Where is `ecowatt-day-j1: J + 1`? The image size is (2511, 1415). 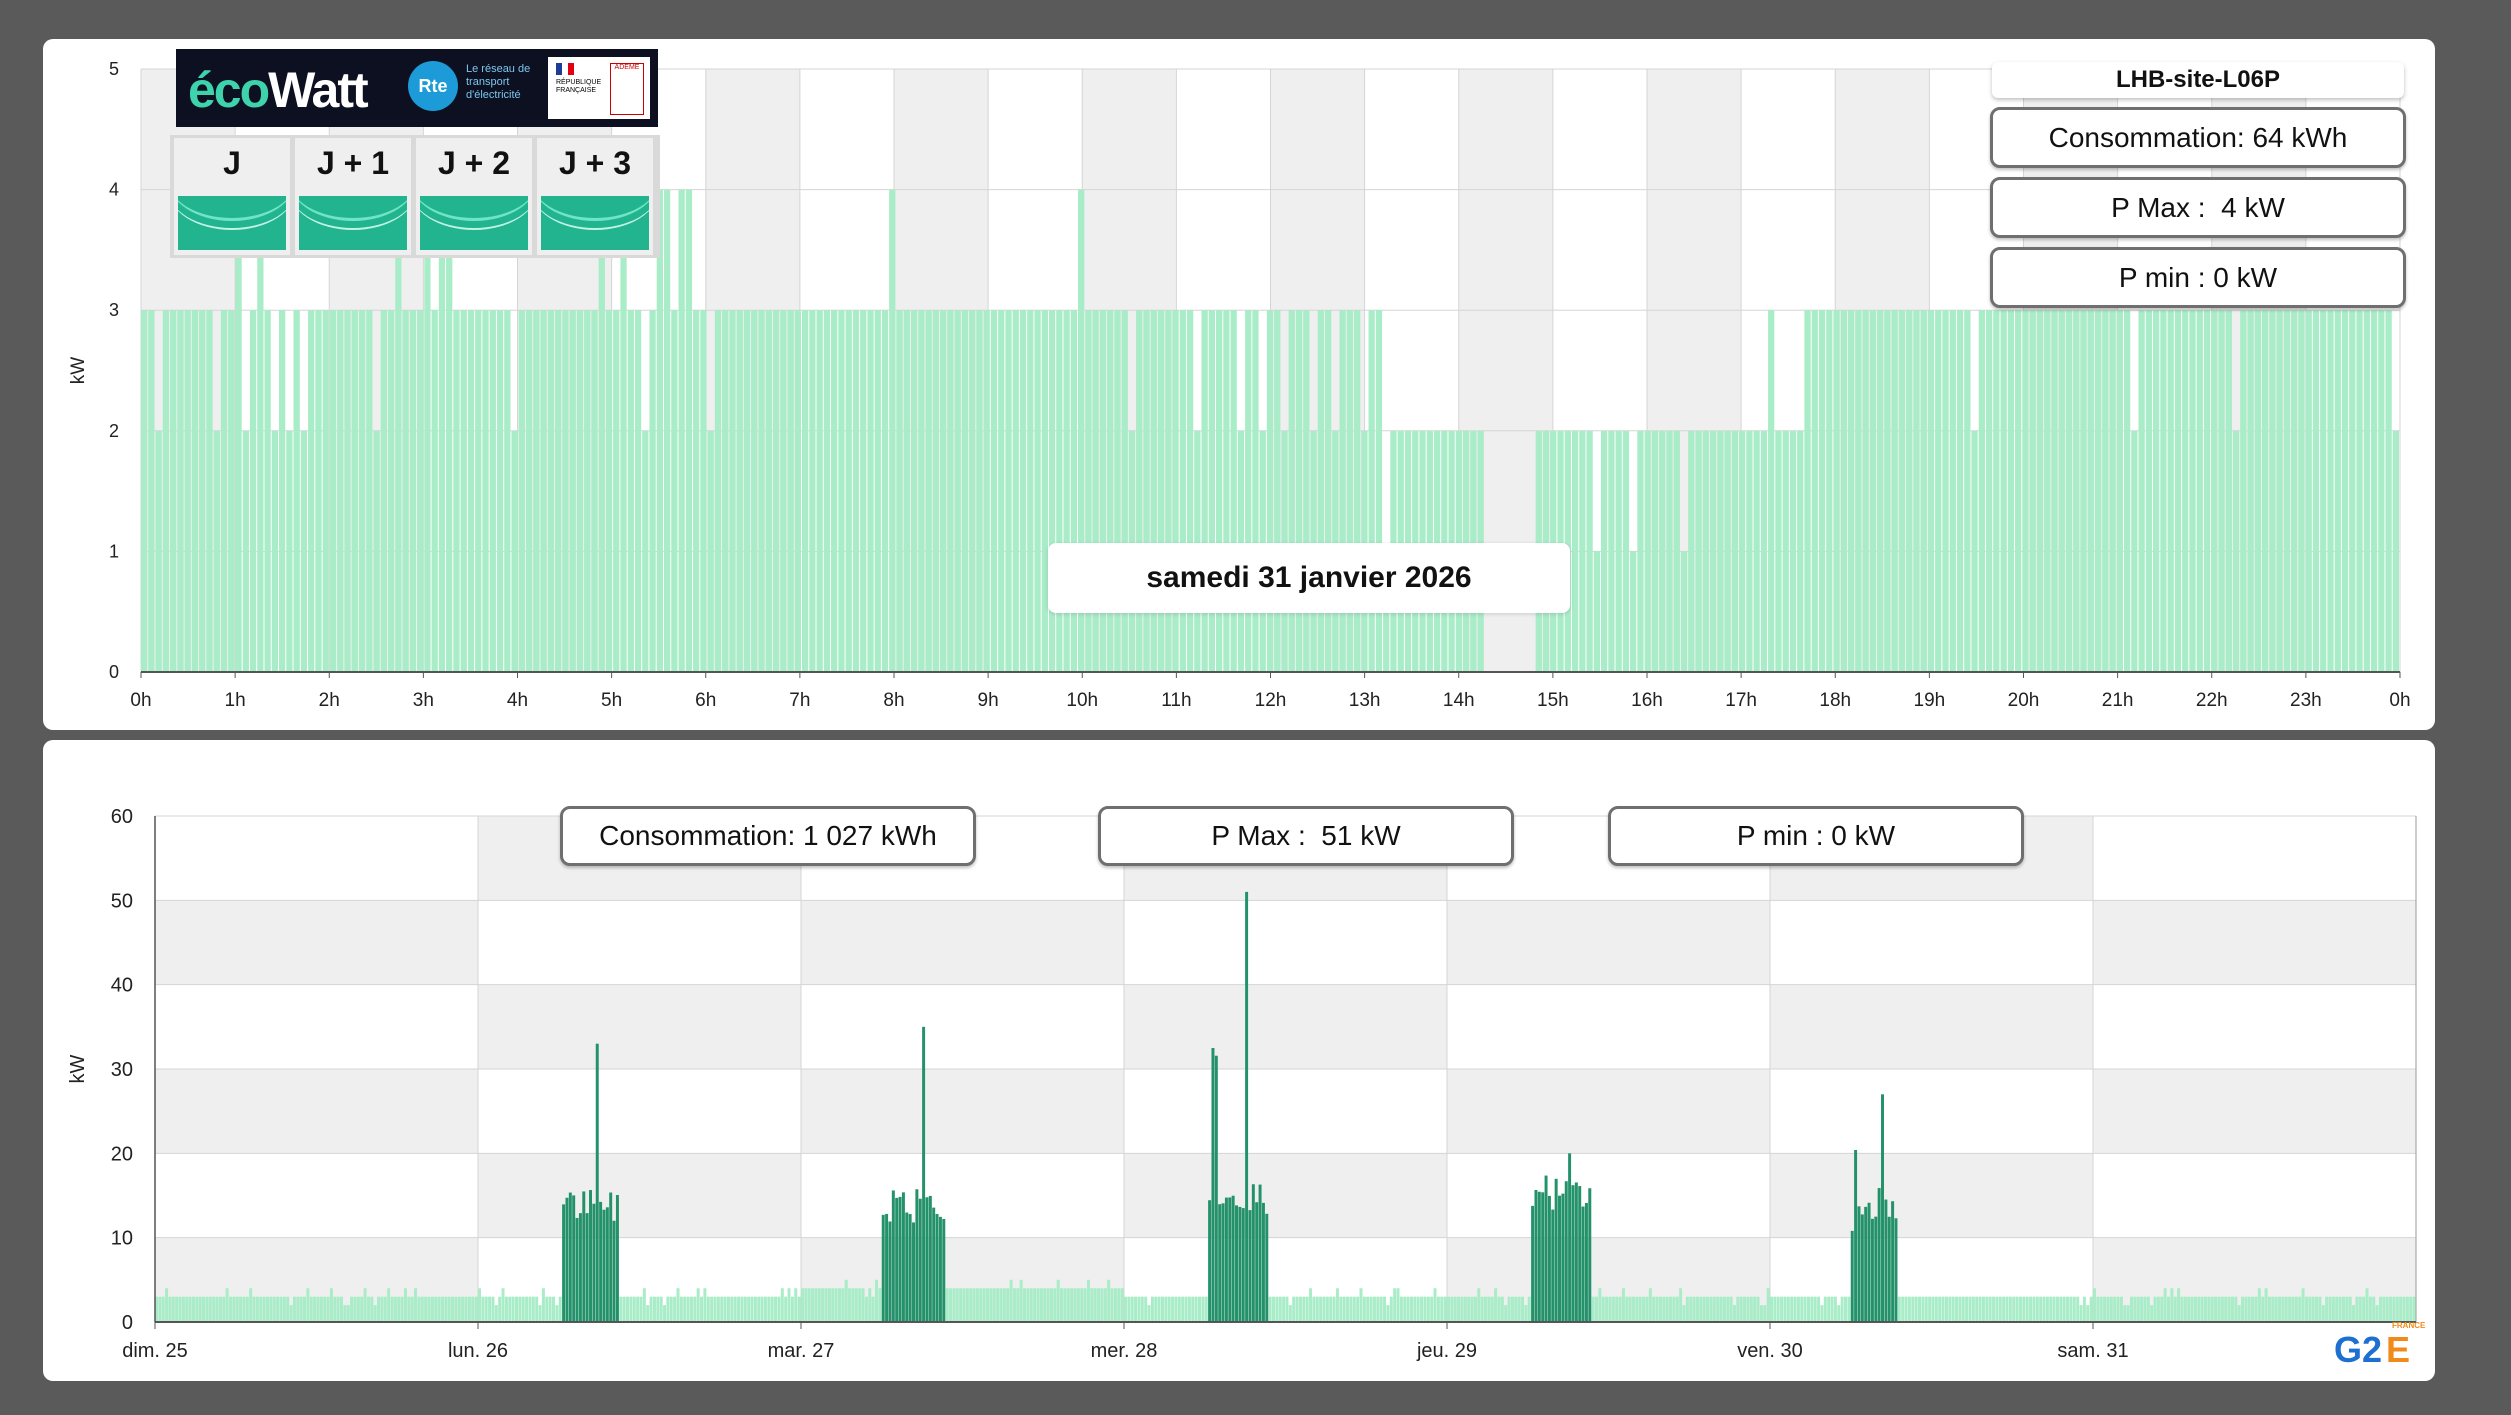
ecowatt-day-j1: J + 1 is located at coordinates (353, 196).